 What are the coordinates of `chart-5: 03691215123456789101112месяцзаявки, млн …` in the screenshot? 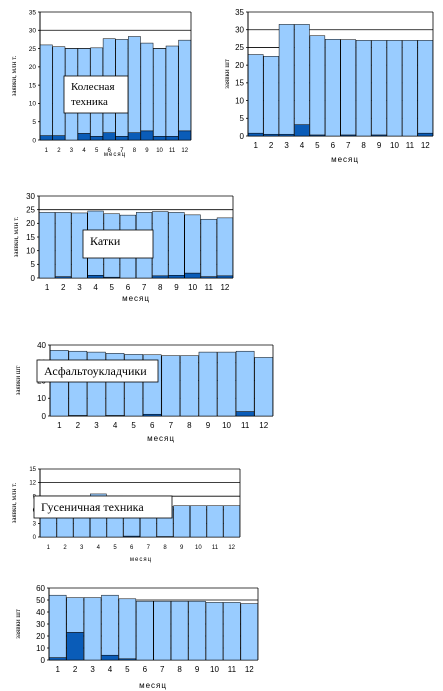 It's located at (125, 515).